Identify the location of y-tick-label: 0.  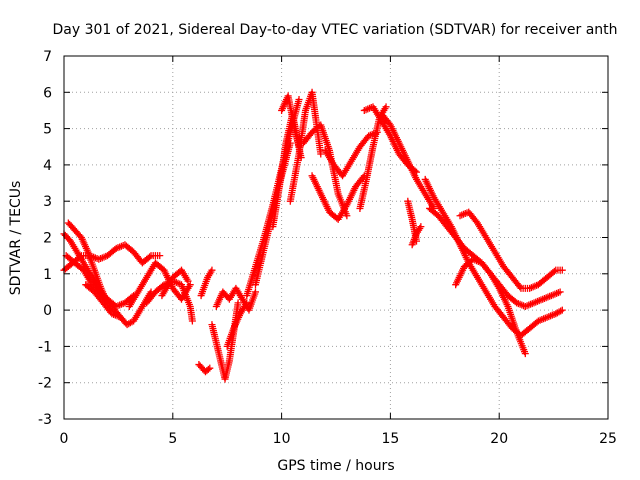
(47, 311).